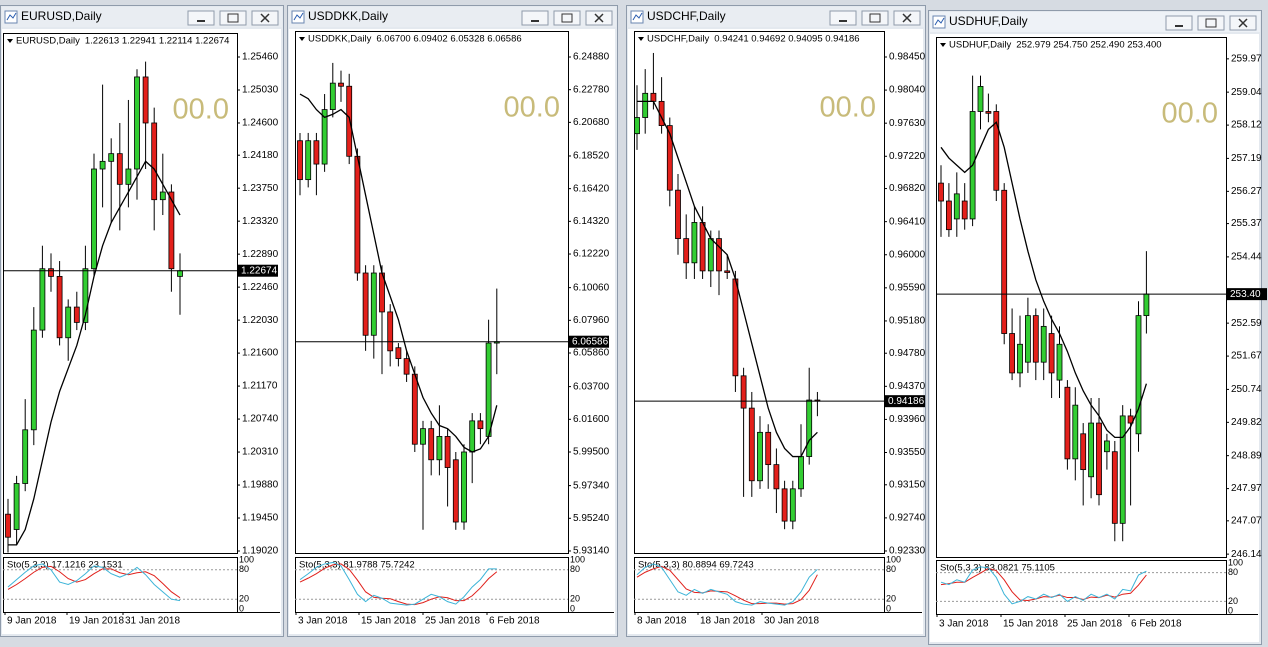 Image resolution: width=1268 pixels, height=647 pixels. I want to click on y-tick-label: 257.19, so click(1246, 158).